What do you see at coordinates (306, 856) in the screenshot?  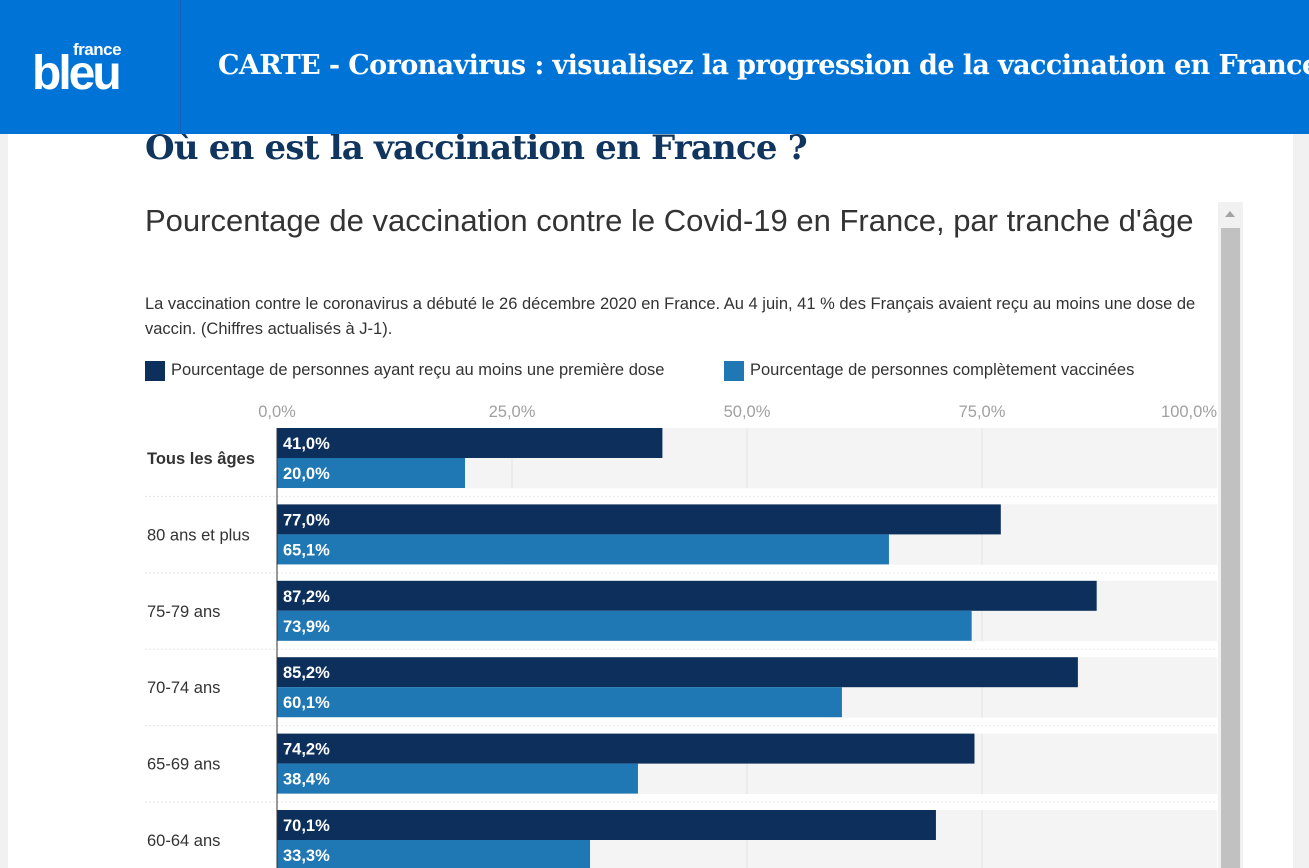 I see `data-label-fully-vaccinated: 33,3%` at bounding box center [306, 856].